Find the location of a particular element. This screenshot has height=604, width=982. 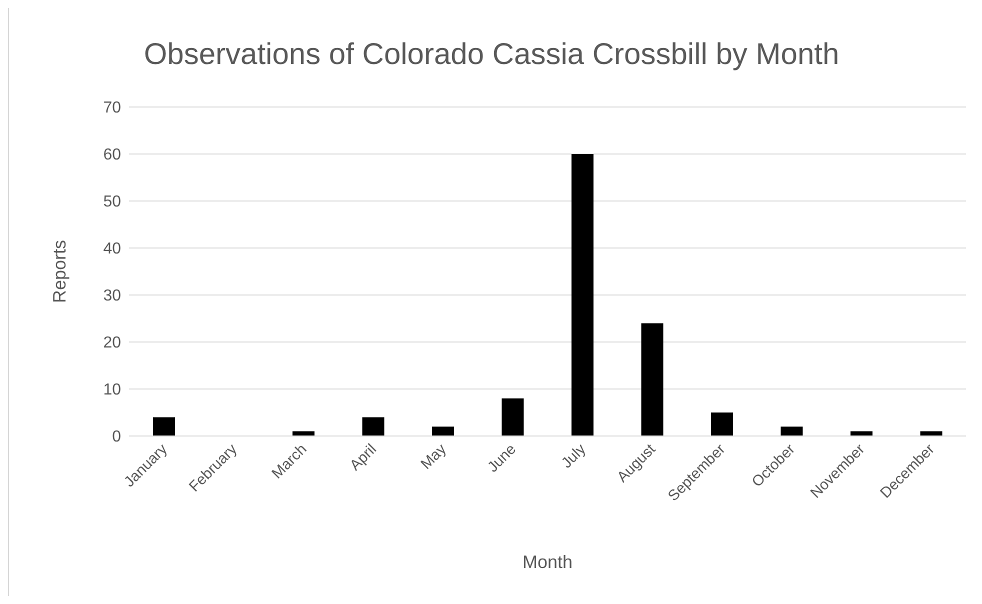

y-tick-label: 0 is located at coordinates (117, 437).